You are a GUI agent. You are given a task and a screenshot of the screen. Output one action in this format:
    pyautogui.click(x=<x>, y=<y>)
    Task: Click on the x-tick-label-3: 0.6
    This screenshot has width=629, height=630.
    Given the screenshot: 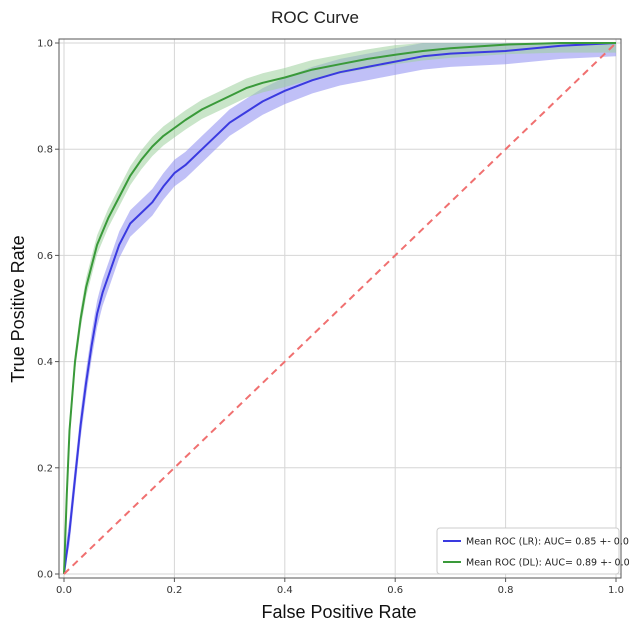 What is the action you would take?
    pyautogui.click(x=395, y=590)
    